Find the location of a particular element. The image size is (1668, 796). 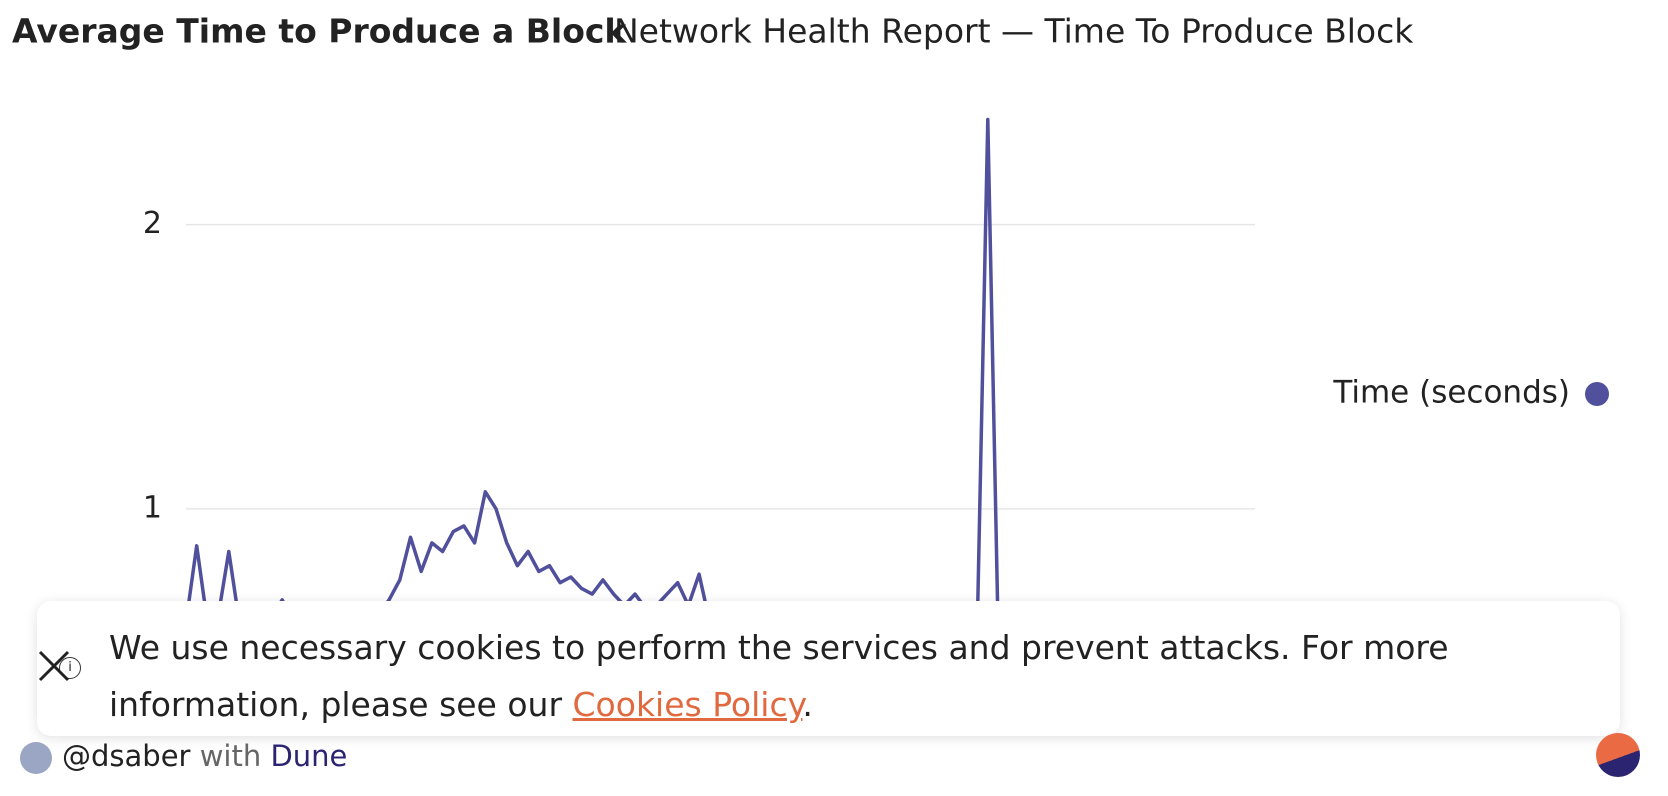

legend-swatch is located at coordinates (1597, 394).